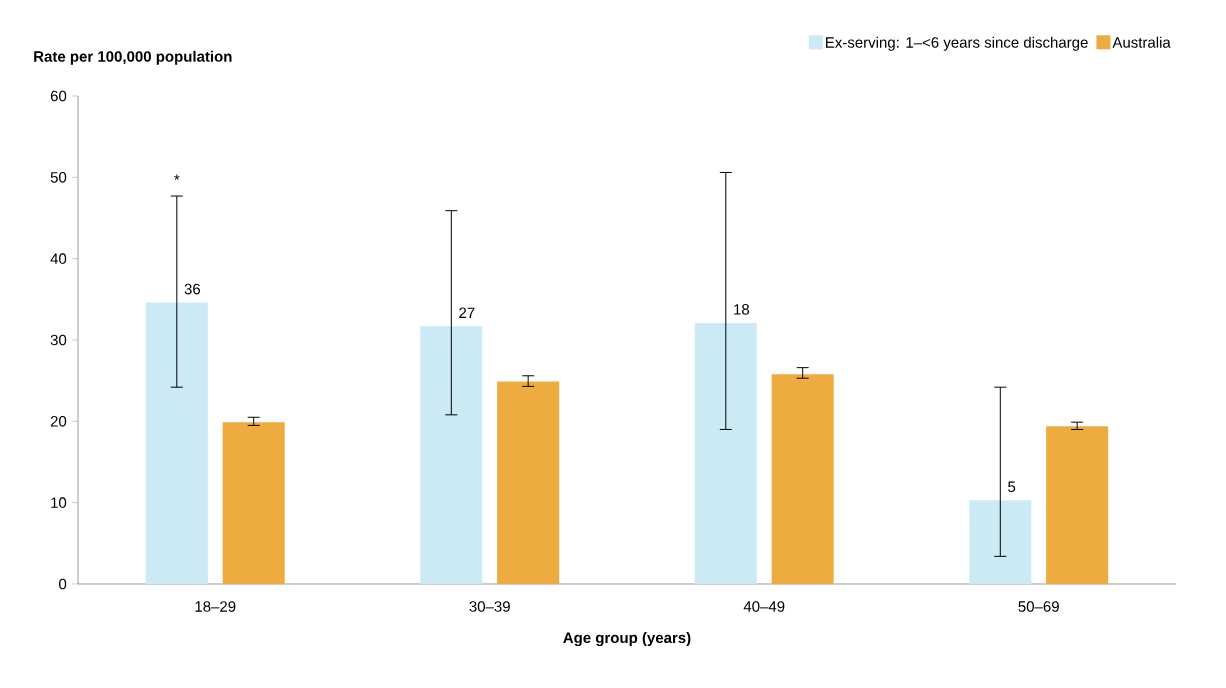  I want to click on y-tick-label: 50, so click(58, 177).